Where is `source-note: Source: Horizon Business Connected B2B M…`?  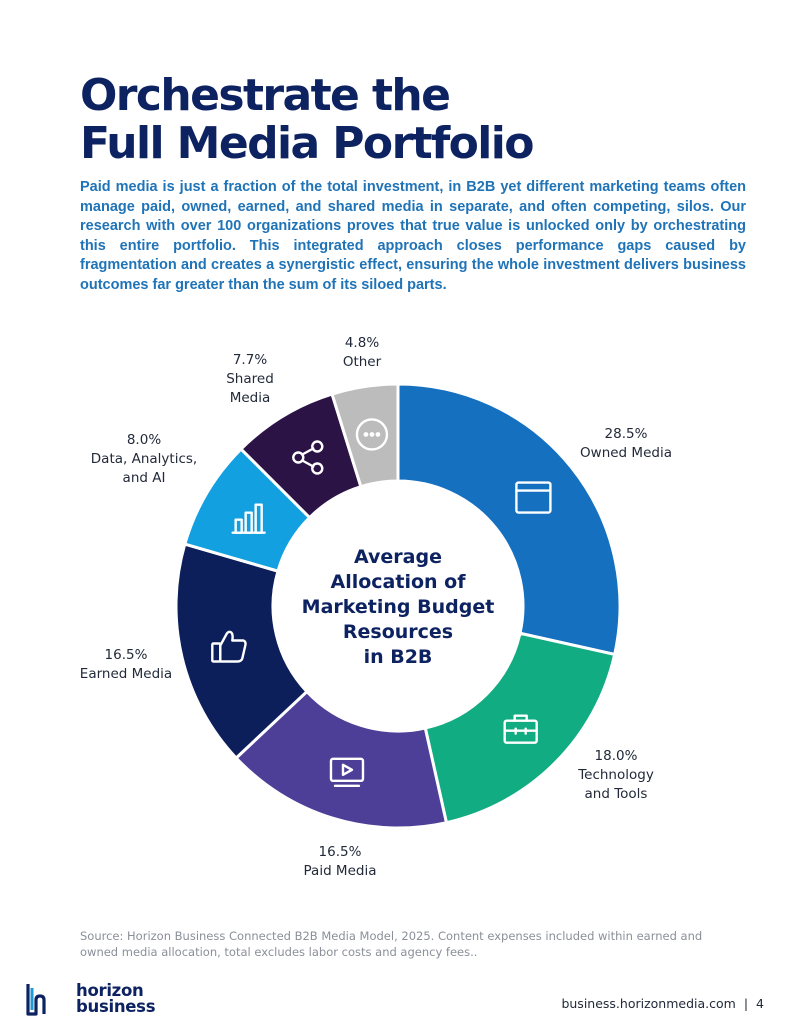
source-note: Source: Horizon Business Connected B2B M… is located at coordinates (391, 944).